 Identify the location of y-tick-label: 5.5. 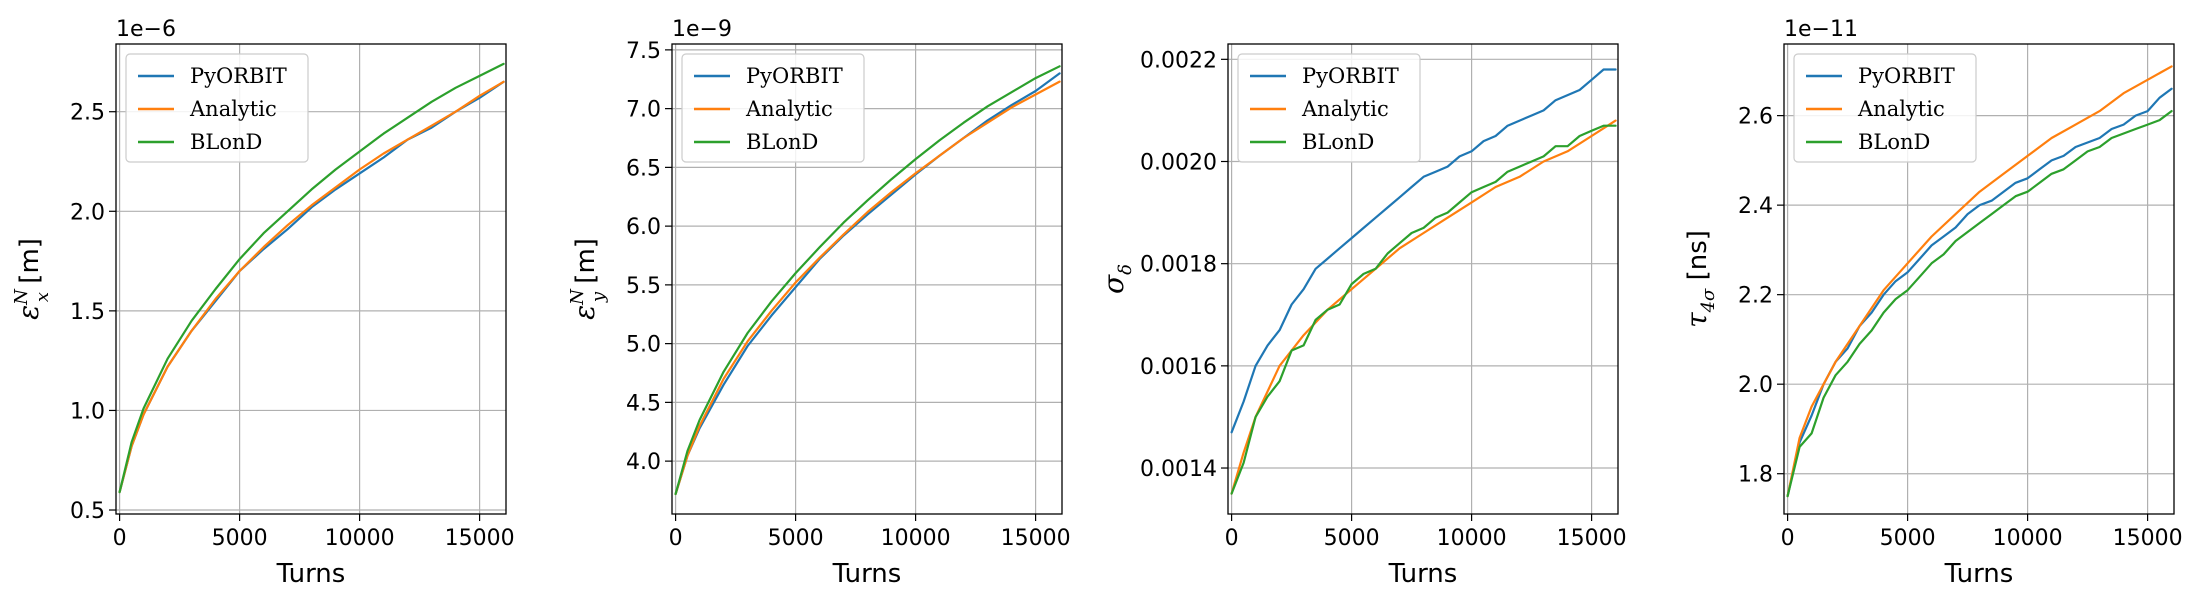
(643, 286).